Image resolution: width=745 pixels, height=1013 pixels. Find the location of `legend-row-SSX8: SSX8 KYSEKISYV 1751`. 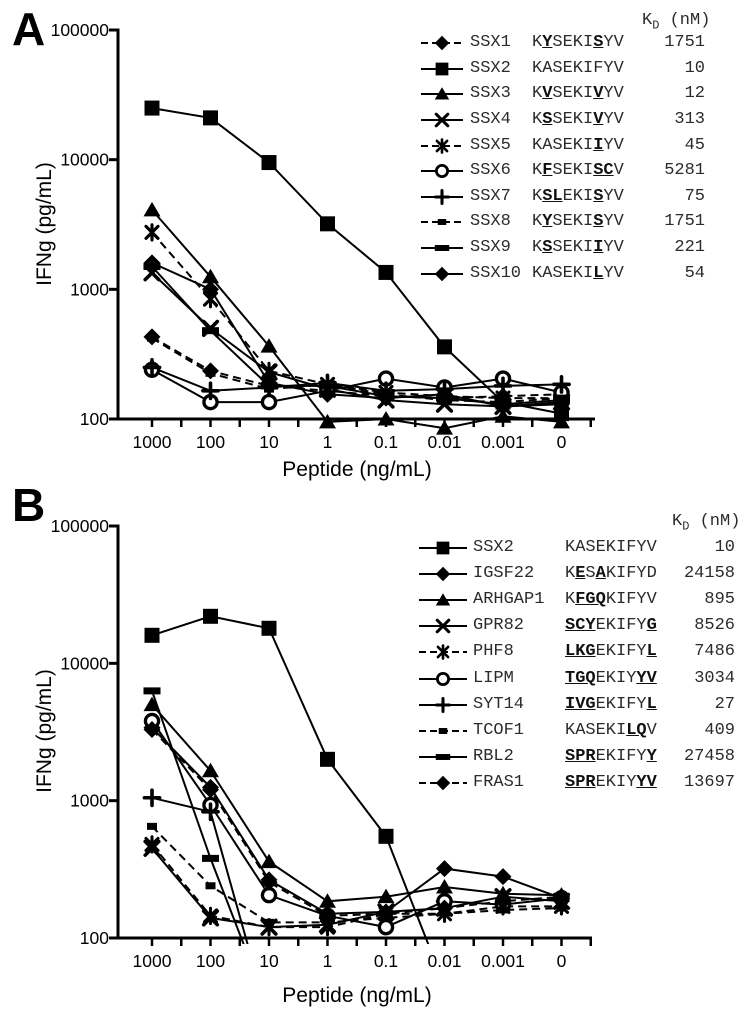

legend-row-SSX8: SSX8 KYSEKISYV 1751 is located at coordinates (562, 222).